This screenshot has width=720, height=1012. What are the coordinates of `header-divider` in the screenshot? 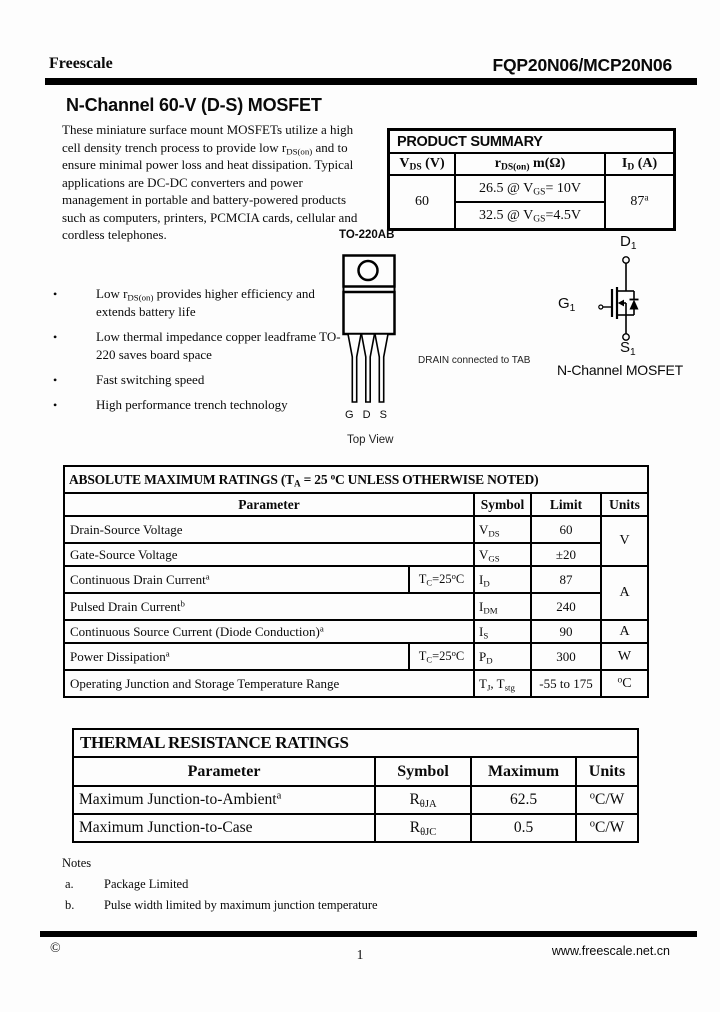 It's located at (371, 81).